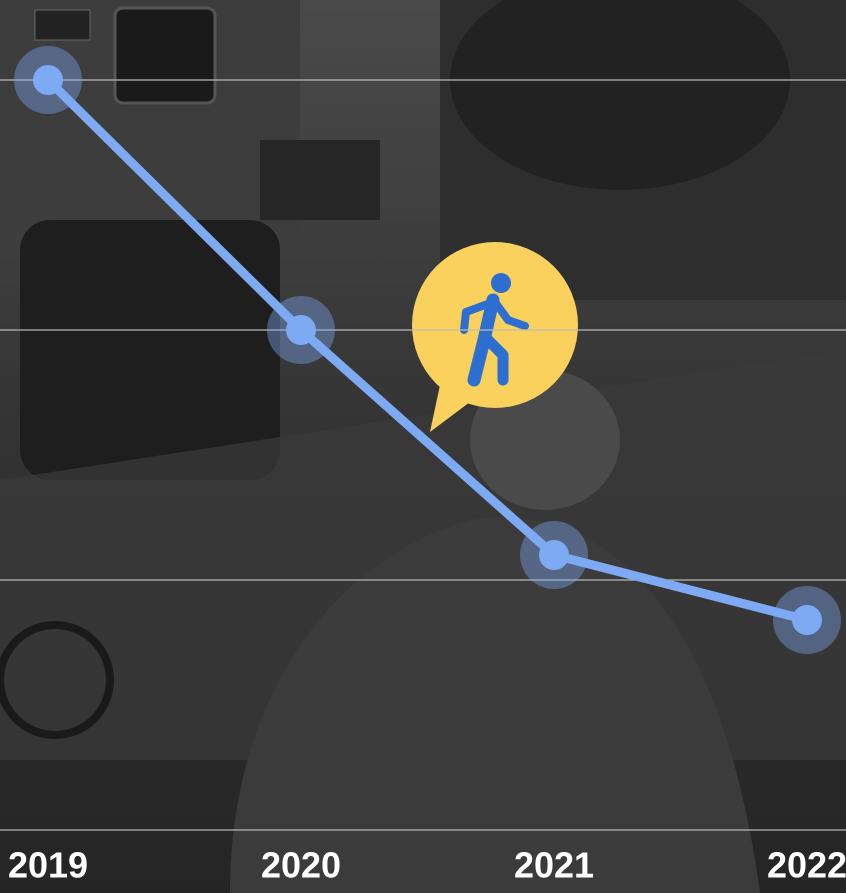  I want to click on speech-bubble, so click(495, 337).